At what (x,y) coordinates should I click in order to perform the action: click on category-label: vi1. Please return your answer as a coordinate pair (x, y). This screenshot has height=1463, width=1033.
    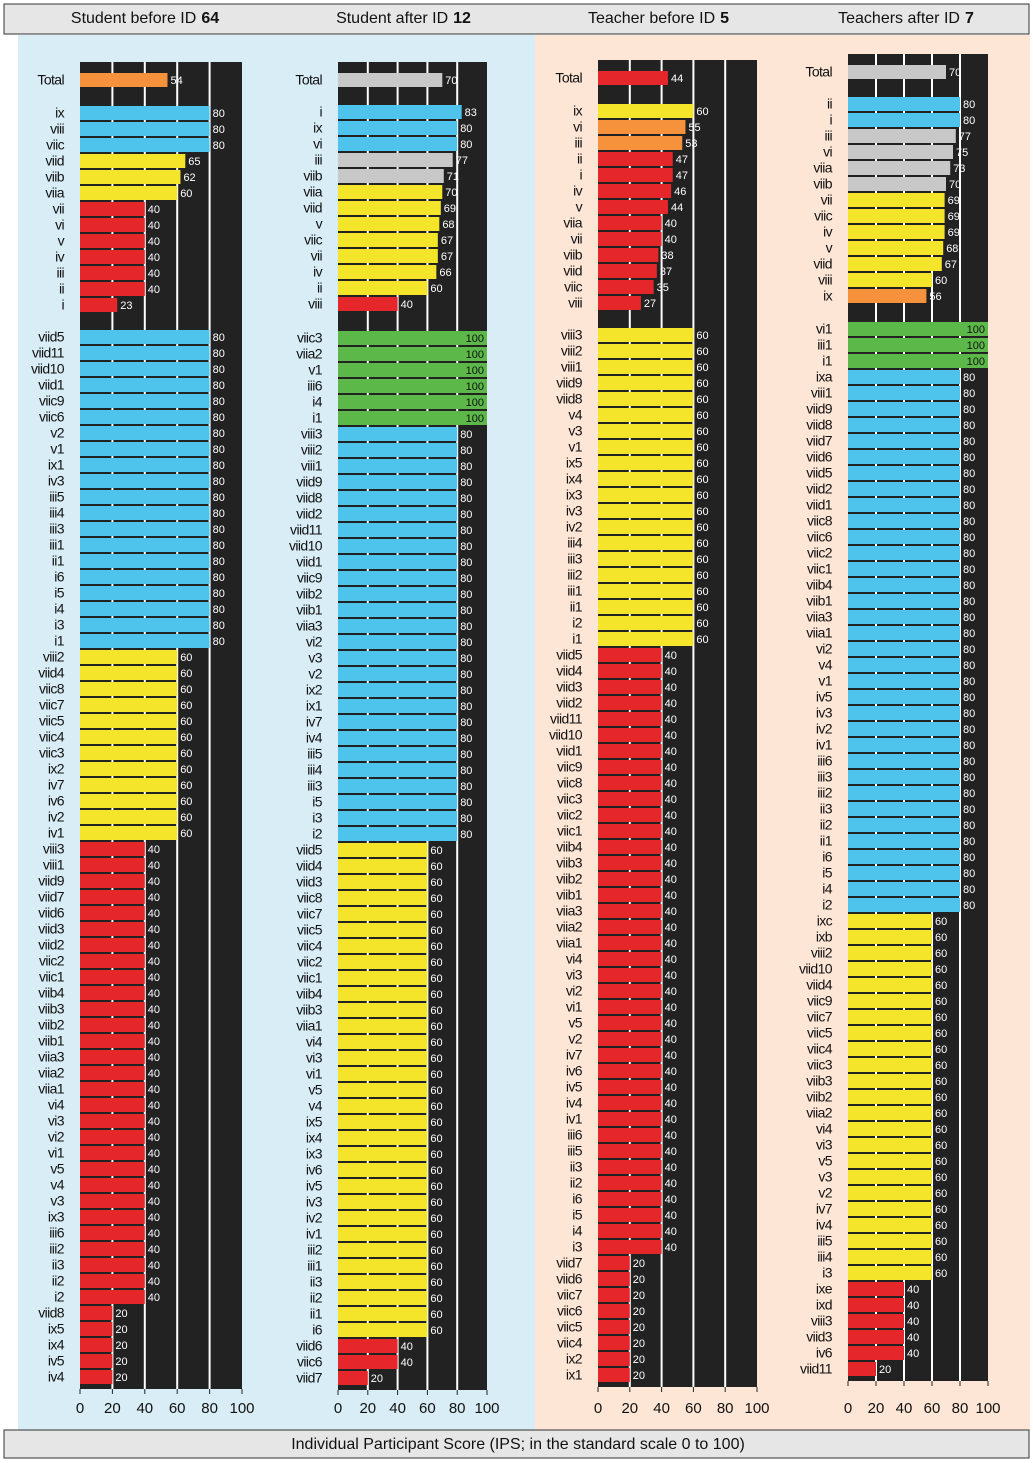
    Looking at the image, I should click on (824, 329).